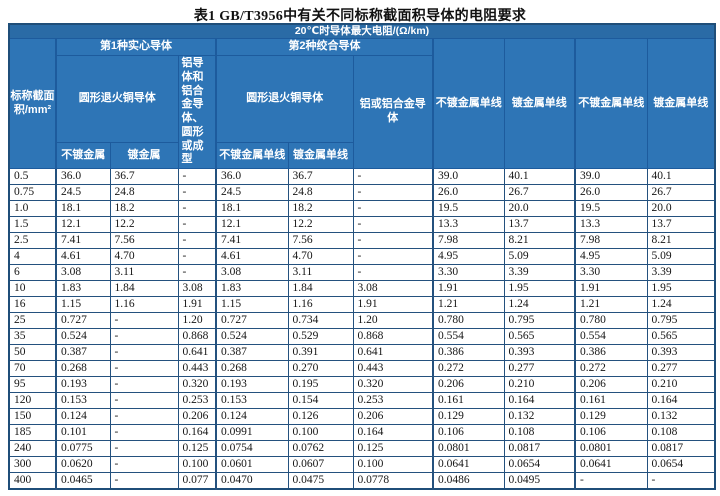  I want to click on resistance-cell: 0.0486, so click(468, 480).